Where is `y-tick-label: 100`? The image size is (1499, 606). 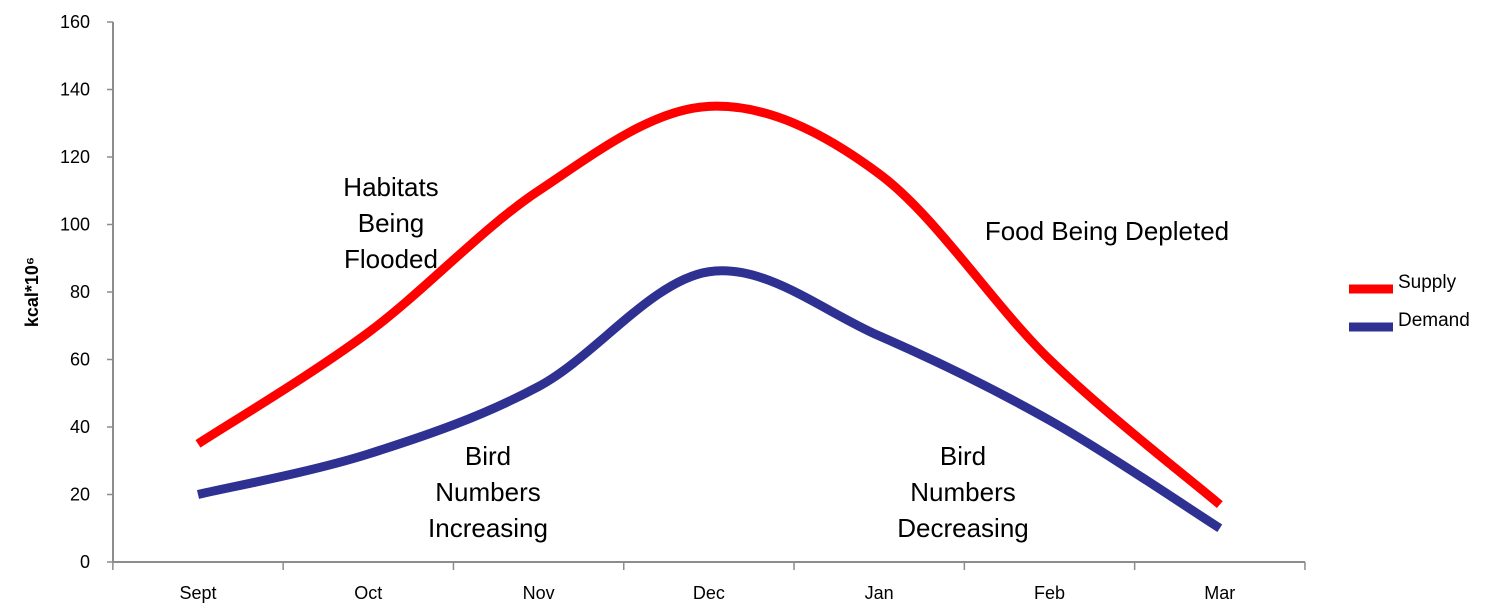 y-tick-label: 100 is located at coordinates (75, 225).